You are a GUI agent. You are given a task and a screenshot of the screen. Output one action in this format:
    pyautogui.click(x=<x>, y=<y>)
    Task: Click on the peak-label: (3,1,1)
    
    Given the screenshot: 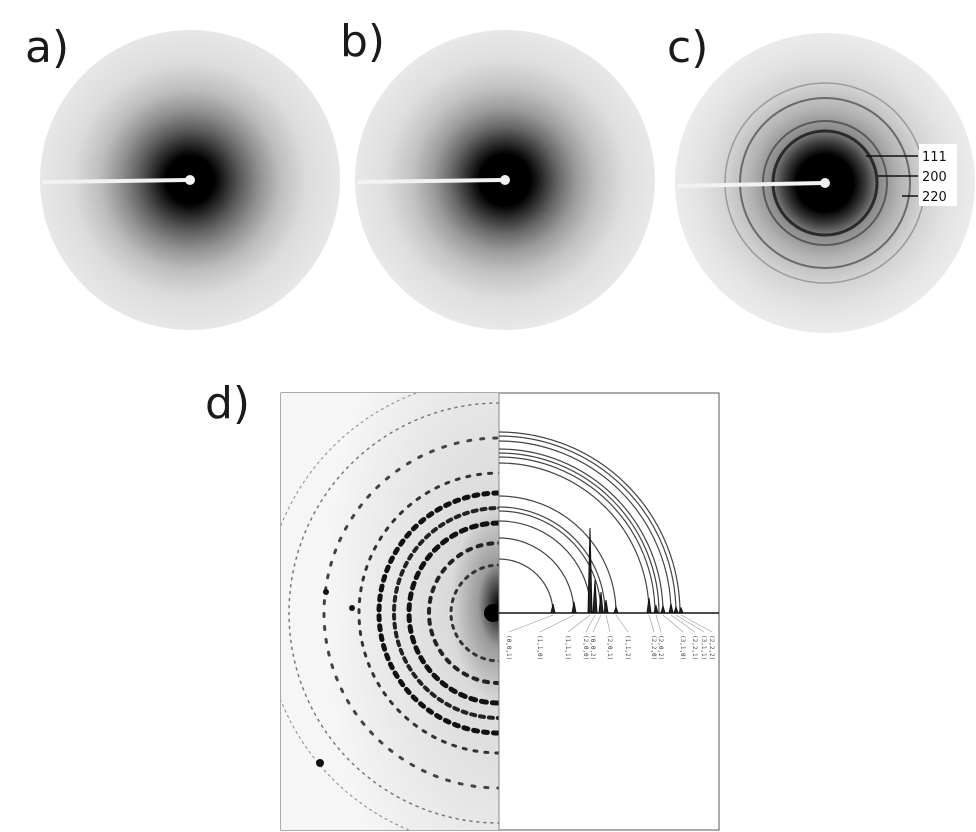 What is the action you would take?
    pyautogui.click(x=703, y=647)
    